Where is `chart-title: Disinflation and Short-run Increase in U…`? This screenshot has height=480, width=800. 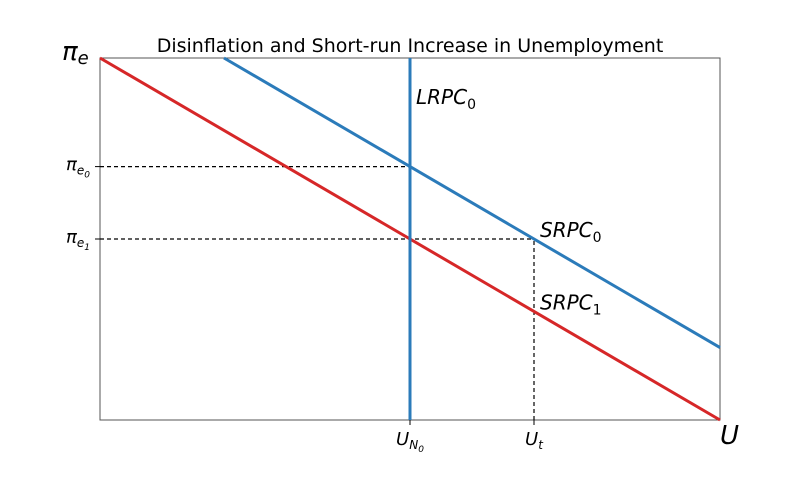
chart-title: Disinflation and Short-run Increase in U… is located at coordinates (410, 46).